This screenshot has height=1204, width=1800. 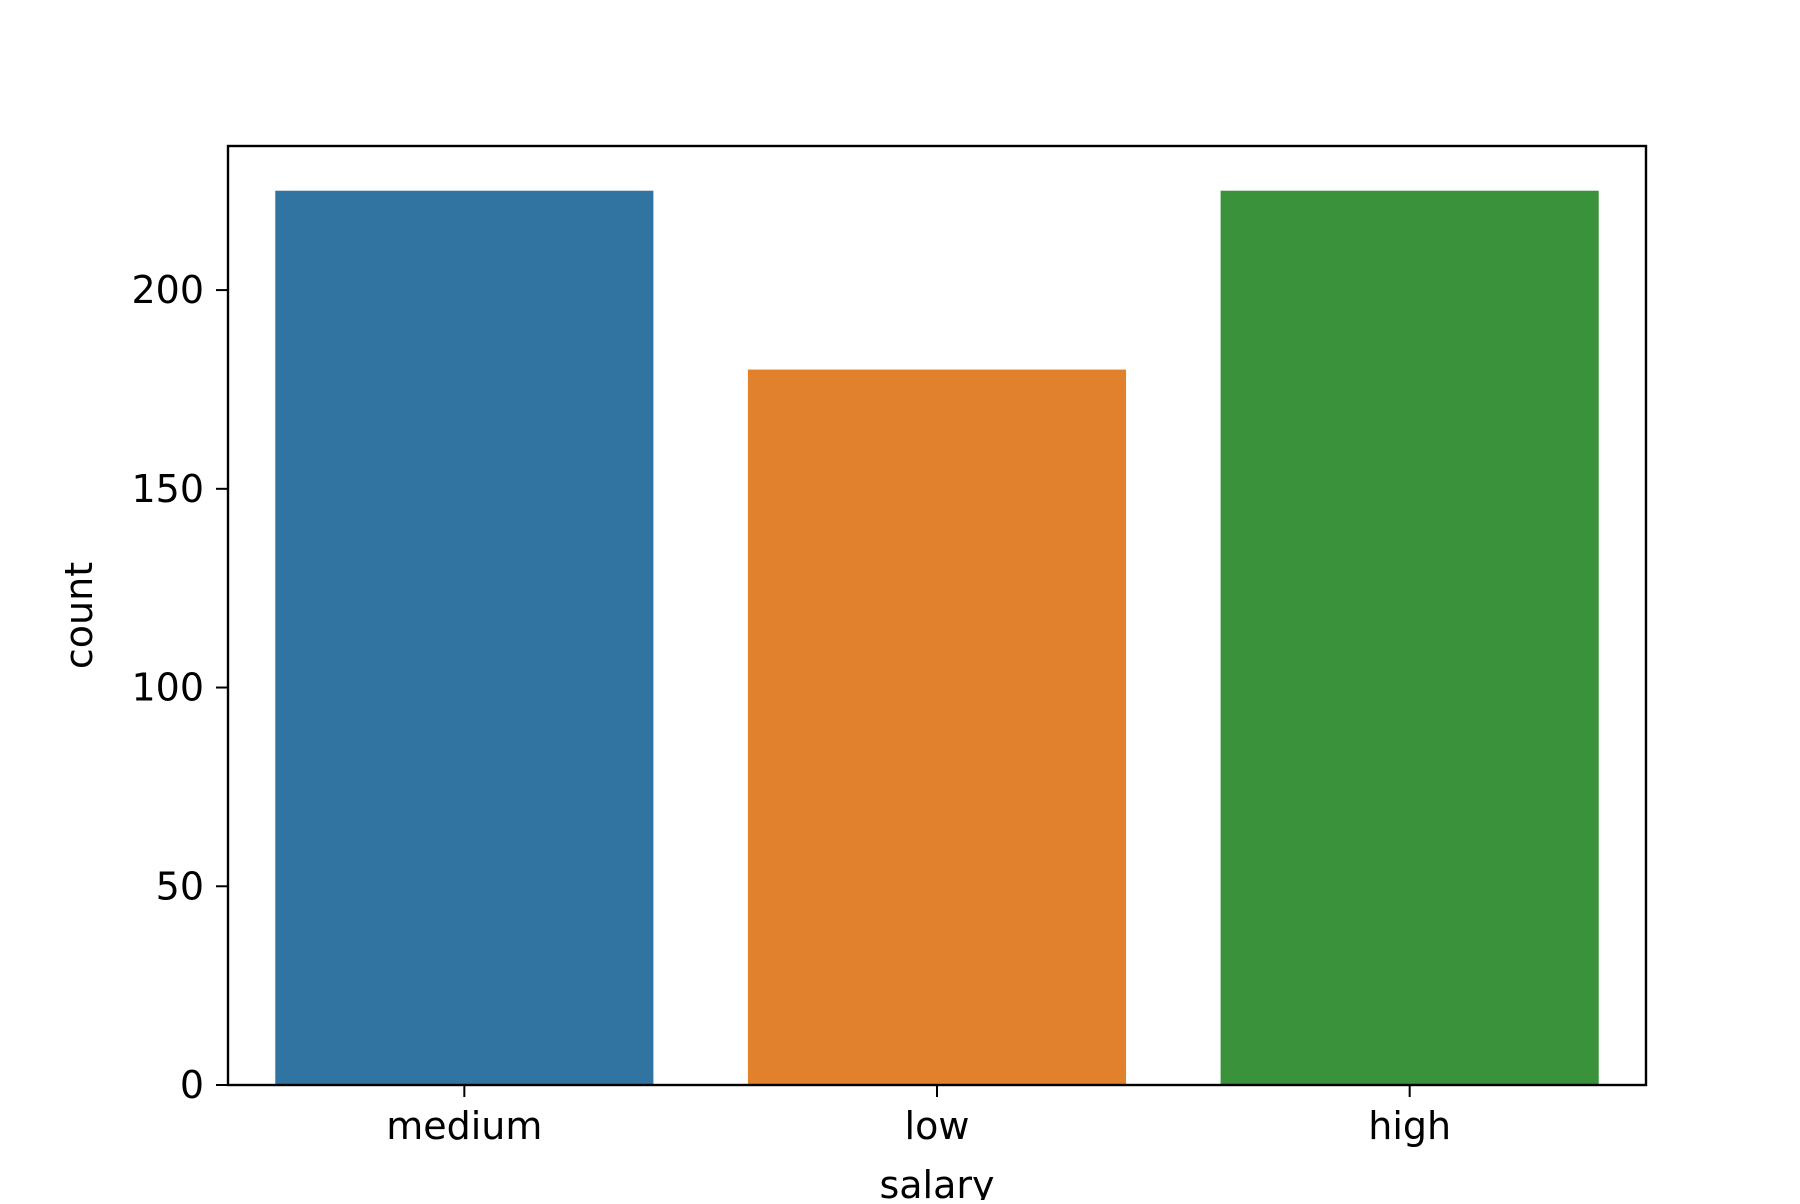 I want to click on x-axis-label: salary, so click(x=936, y=1181).